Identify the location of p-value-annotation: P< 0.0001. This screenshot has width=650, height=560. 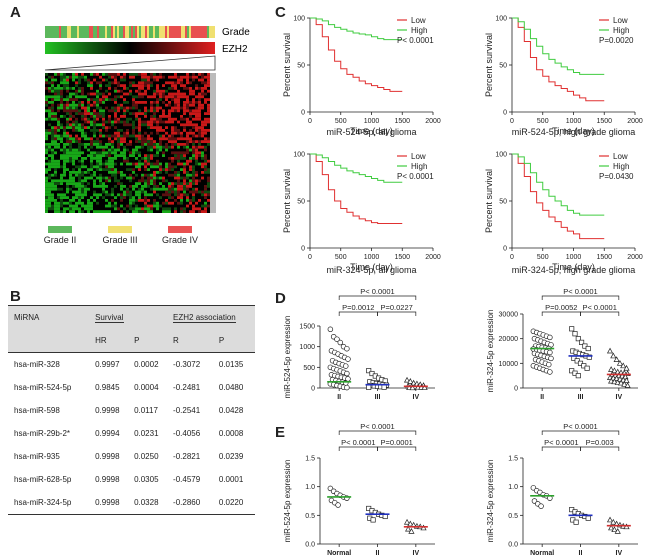
(415, 40).